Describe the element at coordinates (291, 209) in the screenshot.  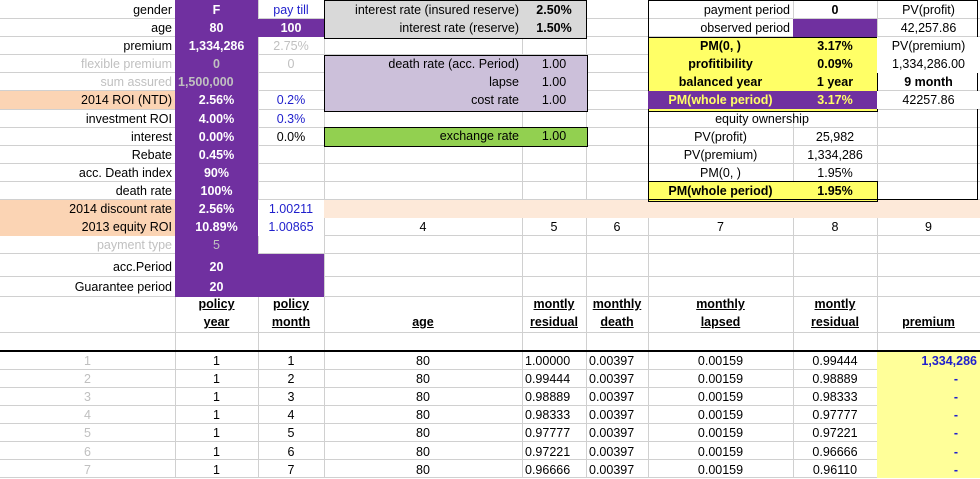
I see `discount-factor: 1.00211` at that location.